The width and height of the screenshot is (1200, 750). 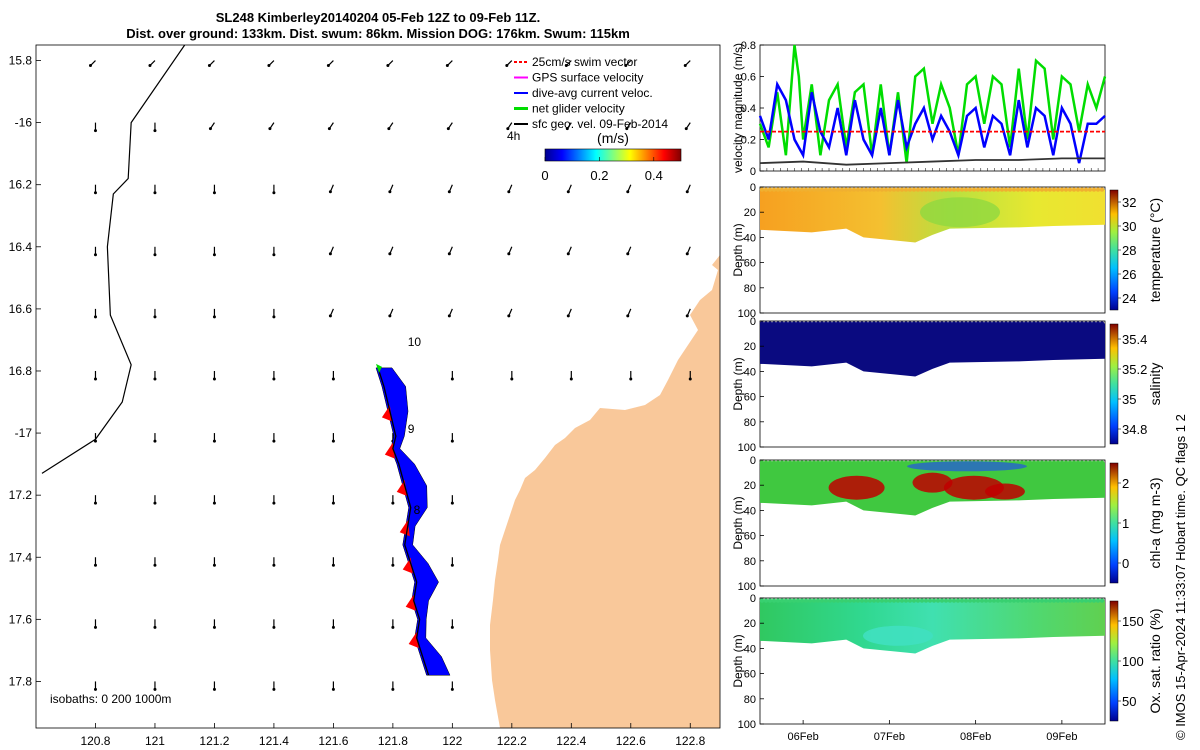 What do you see at coordinates (654, 175) in the screenshot?
I see `colorbar-tick-label: 0.4` at bounding box center [654, 175].